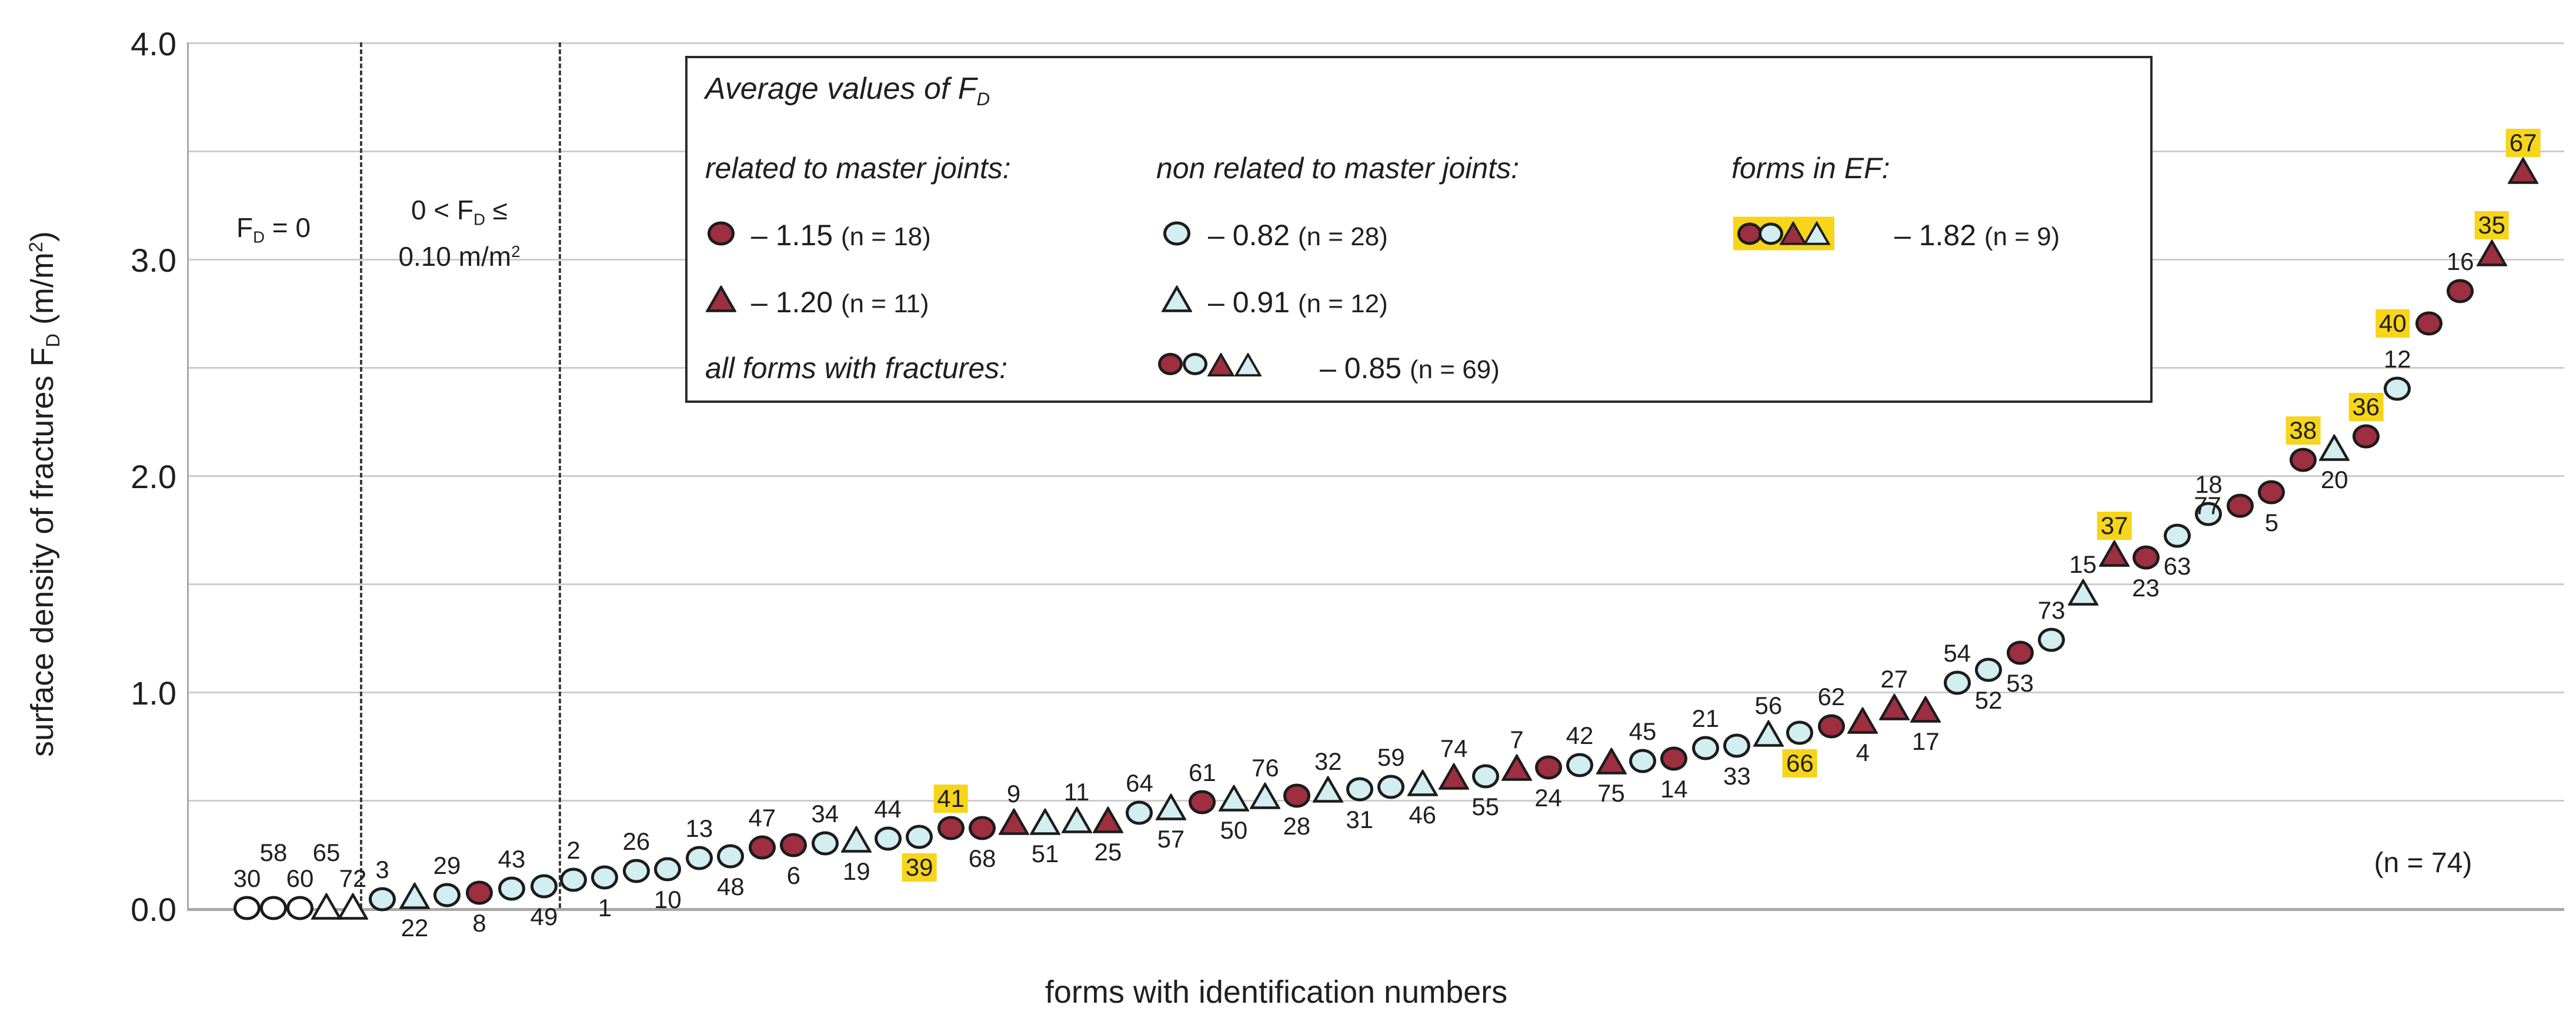  I want to click on y-tick-label: 2.0, so click(153, 476).